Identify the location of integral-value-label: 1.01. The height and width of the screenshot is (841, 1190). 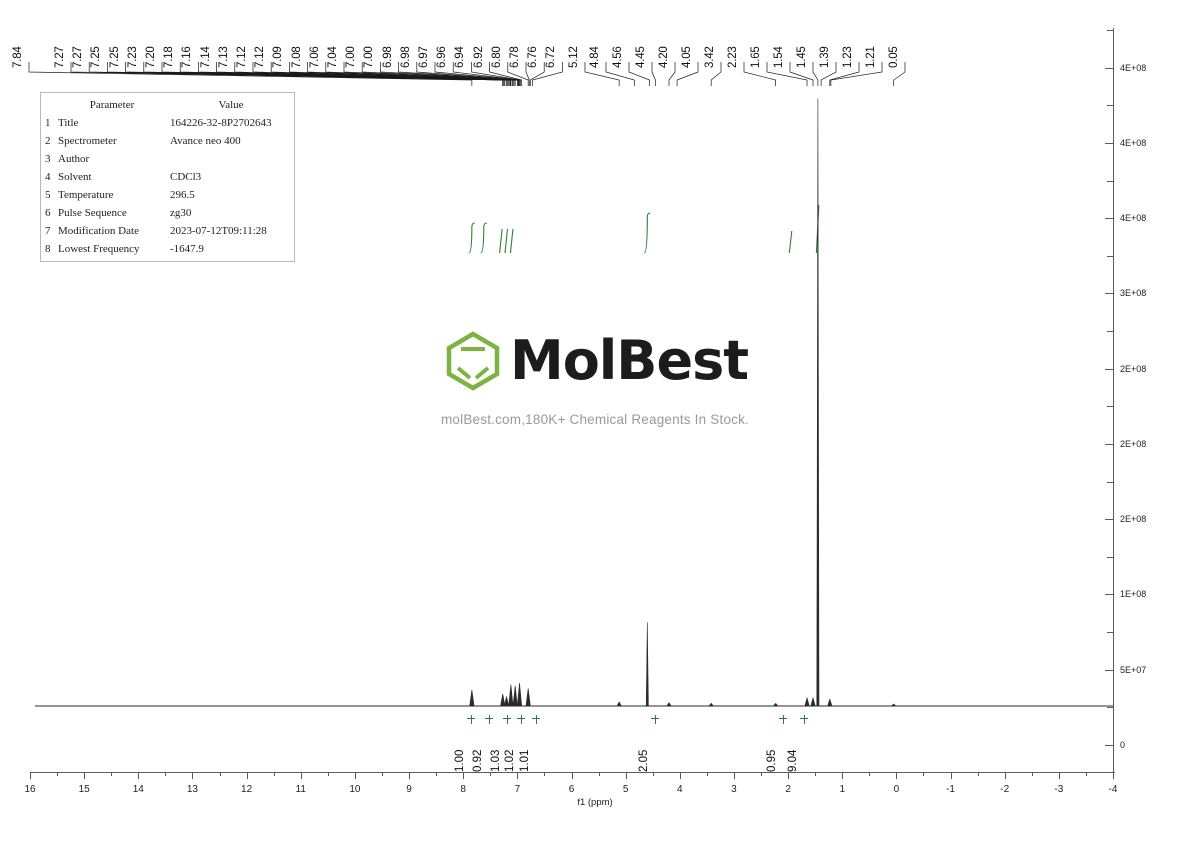
(525, 760).